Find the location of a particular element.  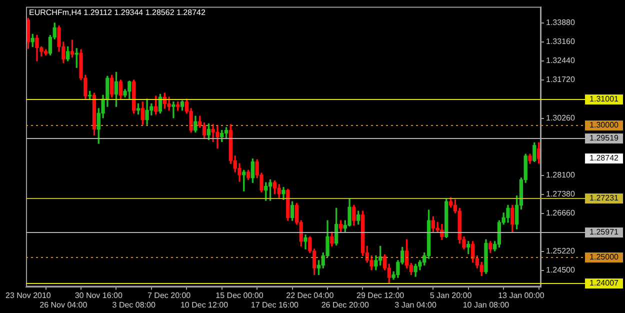

ref-line-label: 1.29519 is located at coordinates (605, 138).